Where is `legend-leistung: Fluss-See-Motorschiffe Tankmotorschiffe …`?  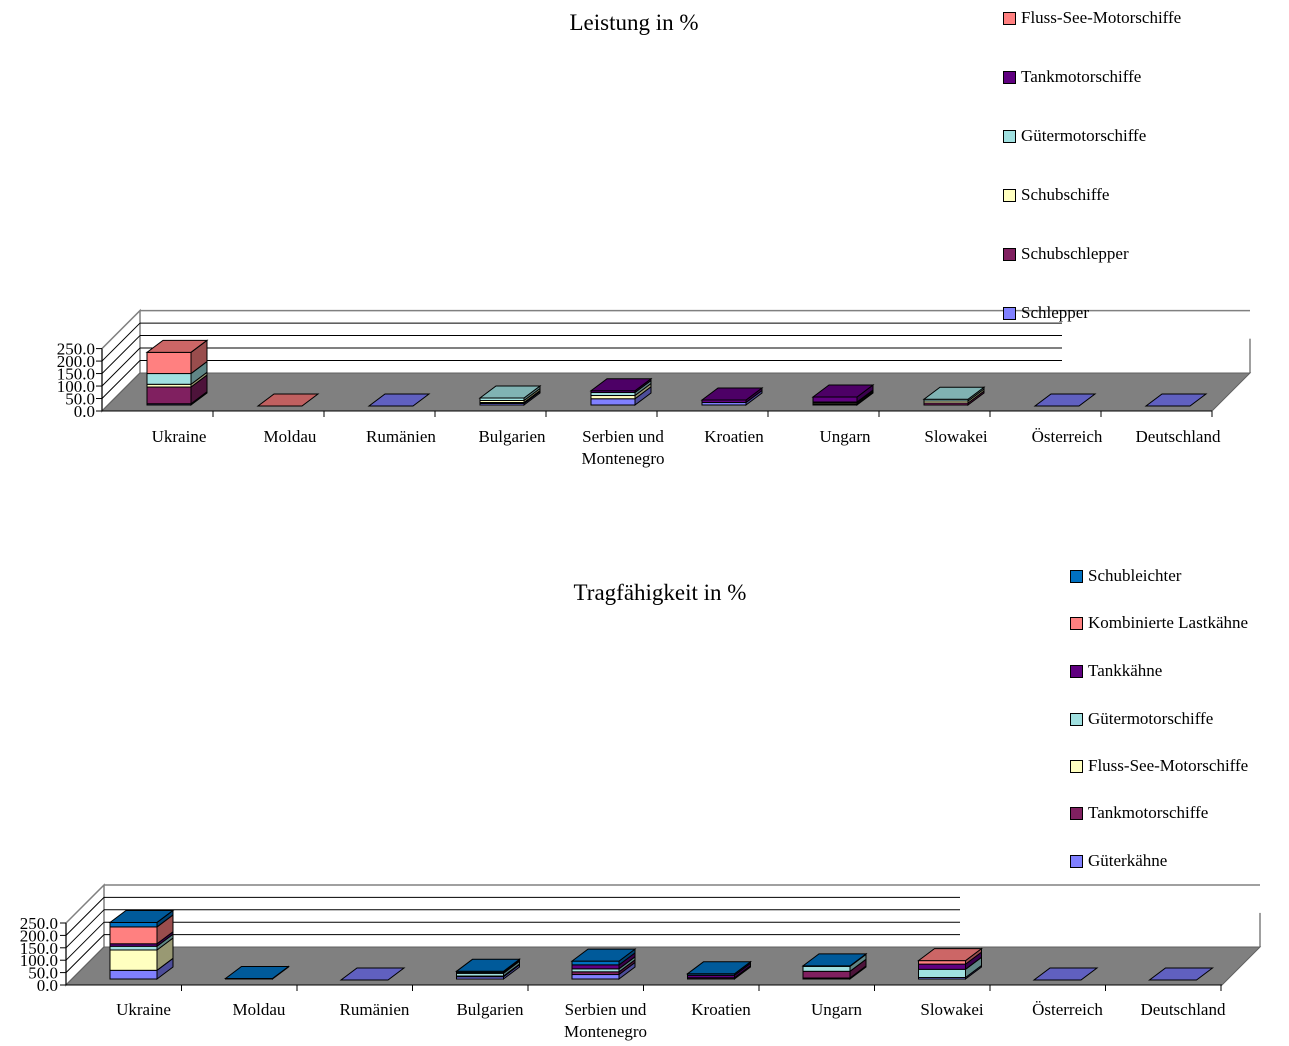
legend-leistung: Fluss-See-Motorschiffe Tankmotorschiffe … is located at coordinates (1143, 168).